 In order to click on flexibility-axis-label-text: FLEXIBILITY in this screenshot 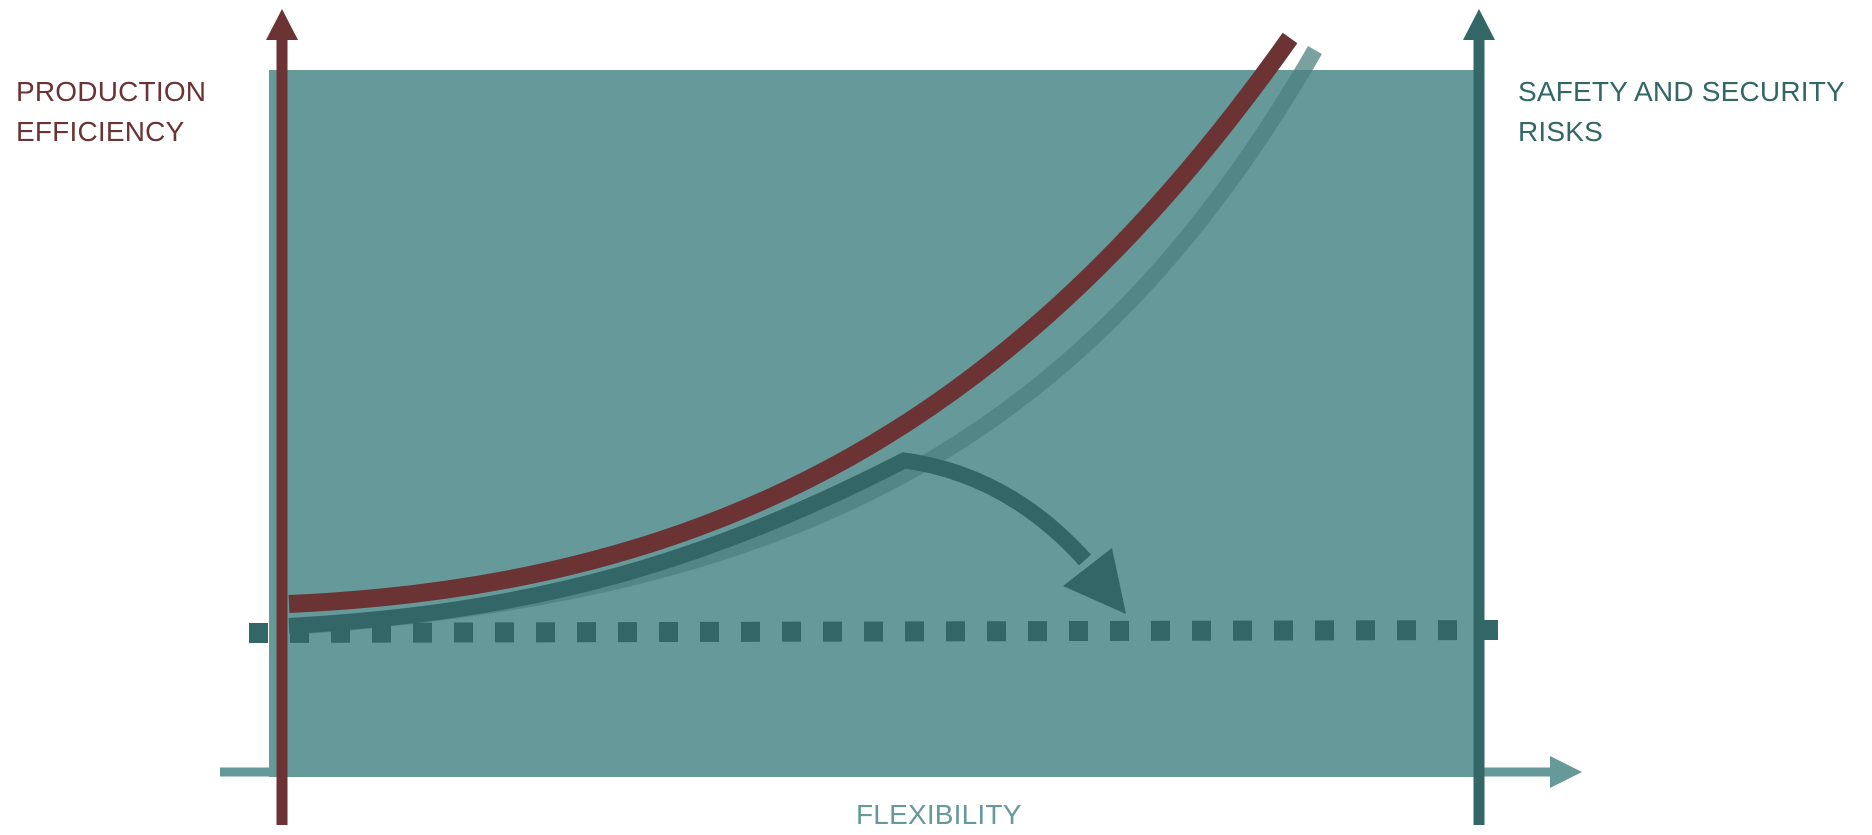, I will do `click(939, 814)`.